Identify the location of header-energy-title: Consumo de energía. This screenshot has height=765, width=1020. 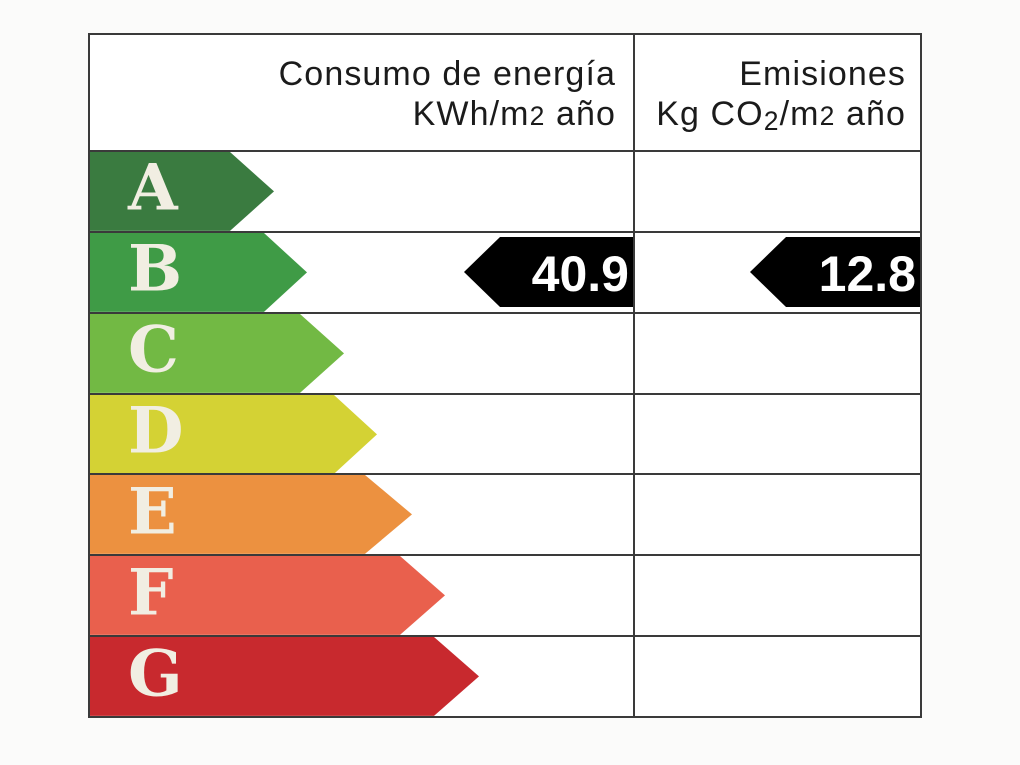
(447, 74).